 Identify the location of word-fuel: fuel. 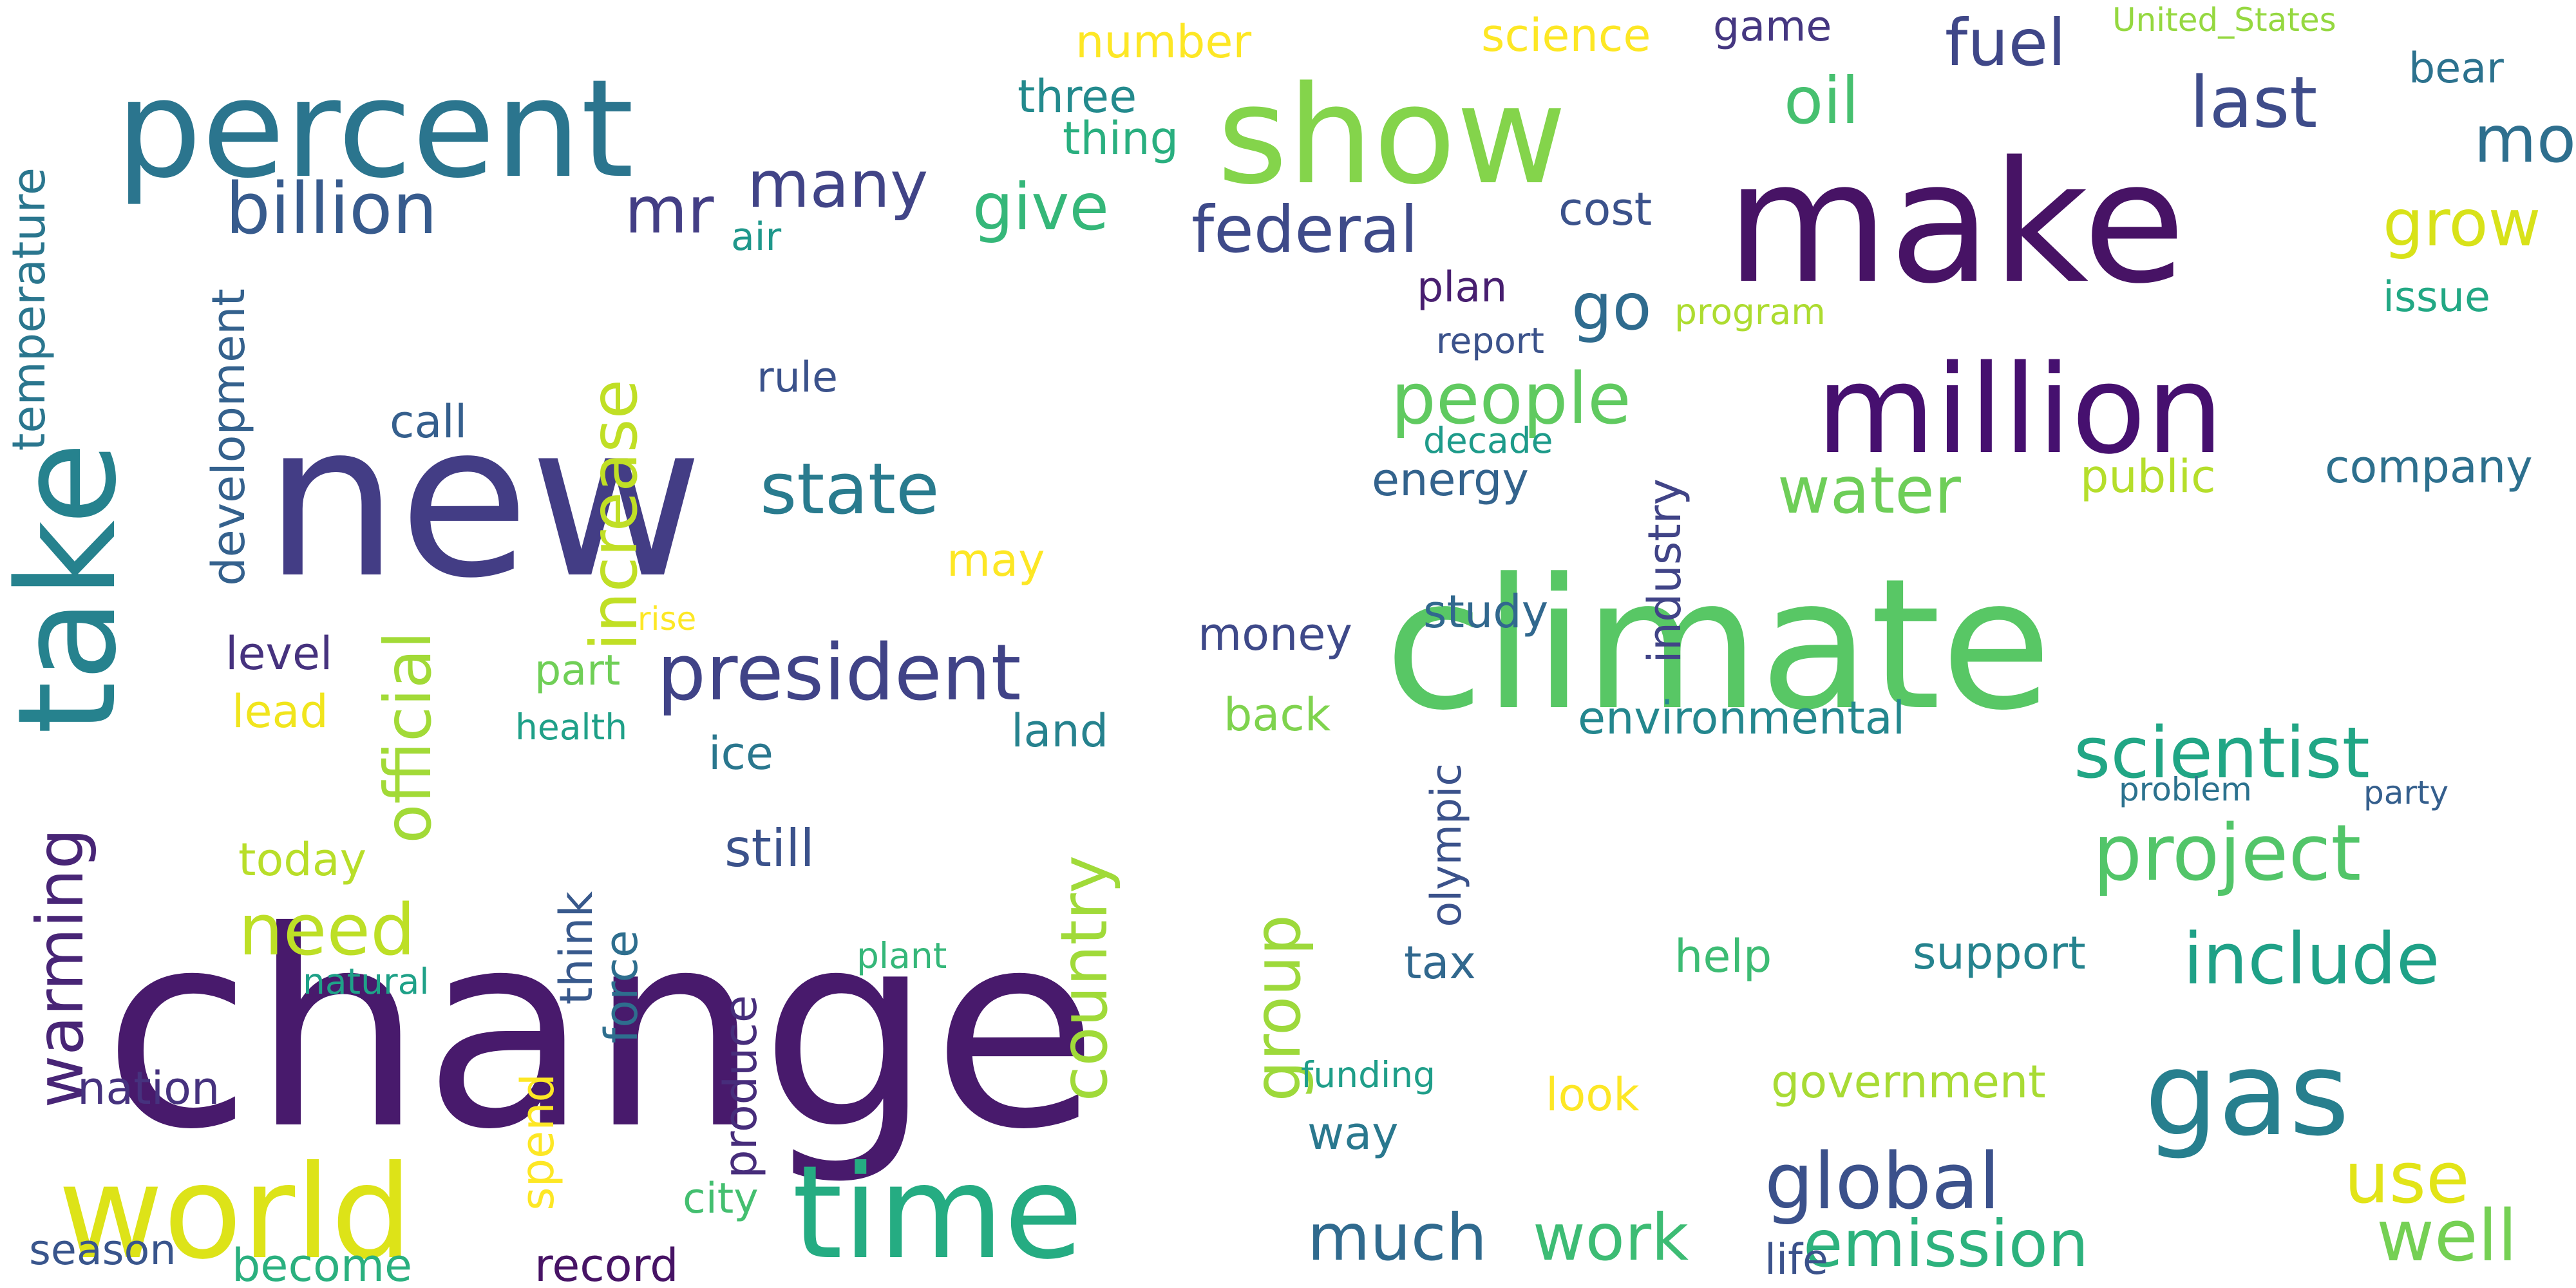
(2006, 42).